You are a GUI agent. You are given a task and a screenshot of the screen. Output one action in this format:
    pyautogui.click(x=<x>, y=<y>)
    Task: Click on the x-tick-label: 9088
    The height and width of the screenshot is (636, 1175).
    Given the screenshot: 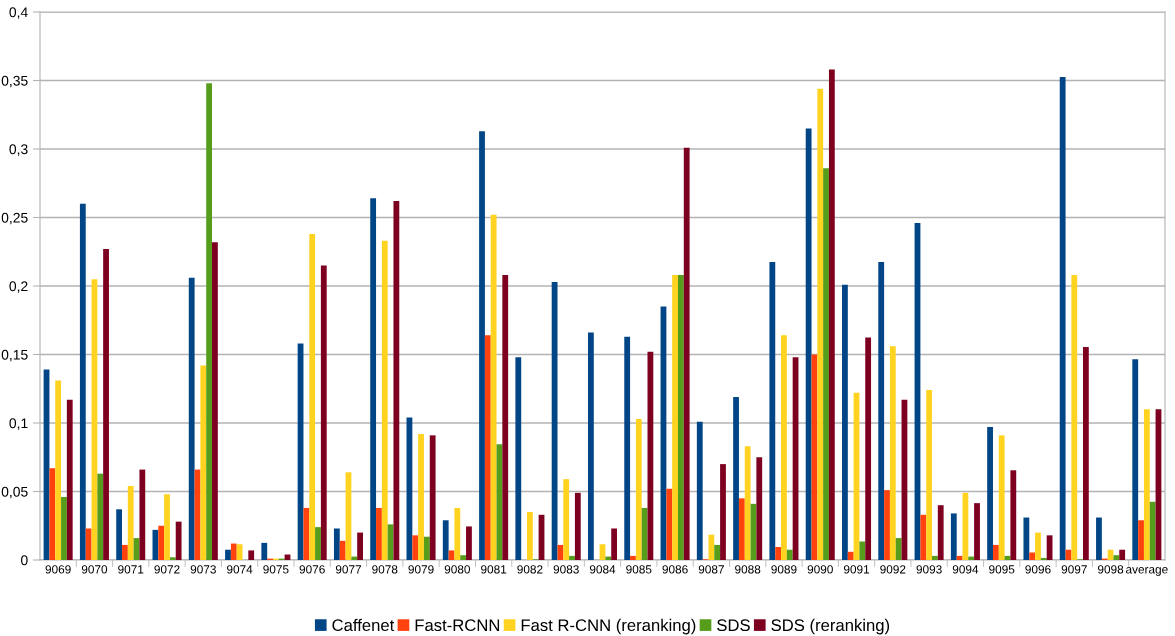 What is the action you would take?
    pyautogui.click(x=748, y=569)
    